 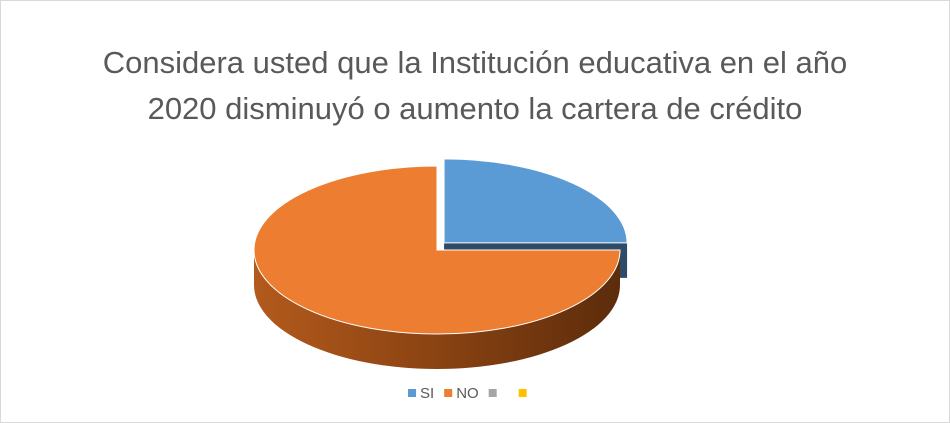 I want to click on slice, so click(x=535, y=201).